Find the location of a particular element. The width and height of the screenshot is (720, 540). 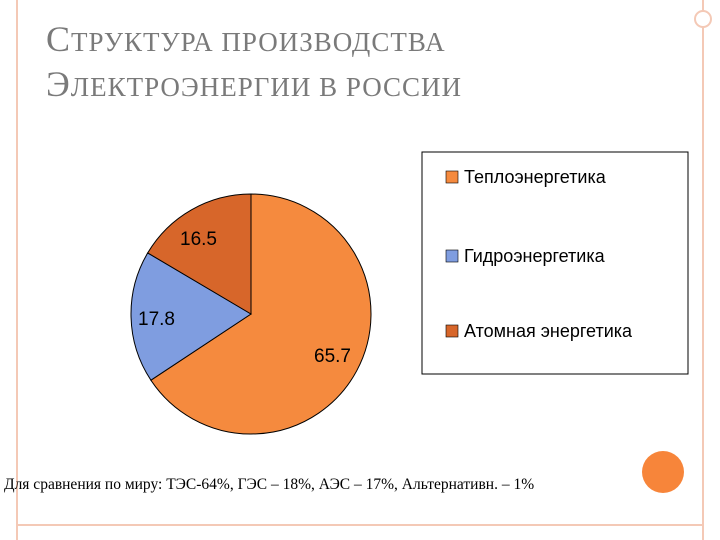

pie-slice-hydro is located at coordinates (191, 316).